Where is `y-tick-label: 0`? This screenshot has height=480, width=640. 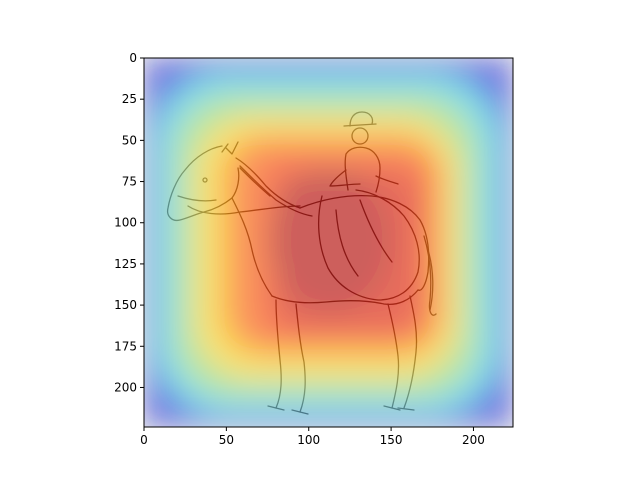 y-tick-label: 0 is located at coordinates (133, 58).